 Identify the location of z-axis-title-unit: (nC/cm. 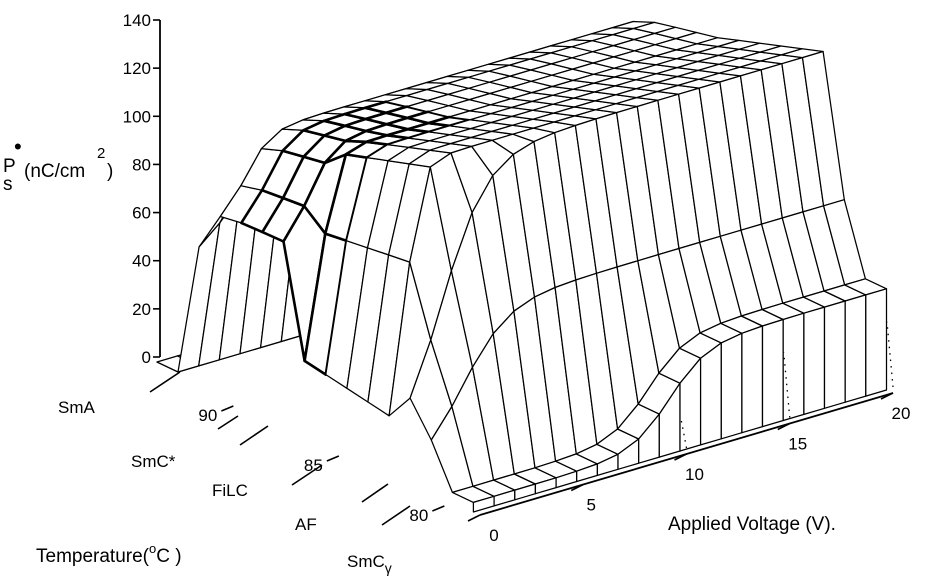
(54, 171).